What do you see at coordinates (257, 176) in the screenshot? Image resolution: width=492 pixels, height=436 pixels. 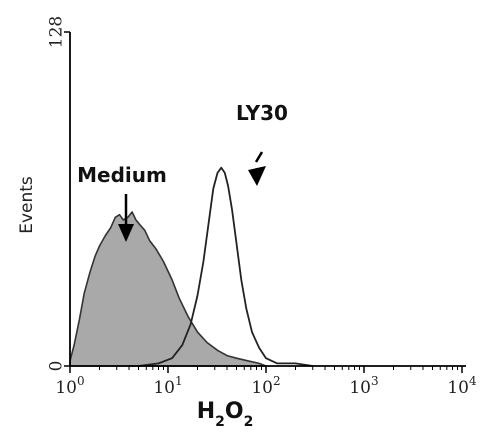 I see `ly30-arrow-head` at bounding box center [257, 176].